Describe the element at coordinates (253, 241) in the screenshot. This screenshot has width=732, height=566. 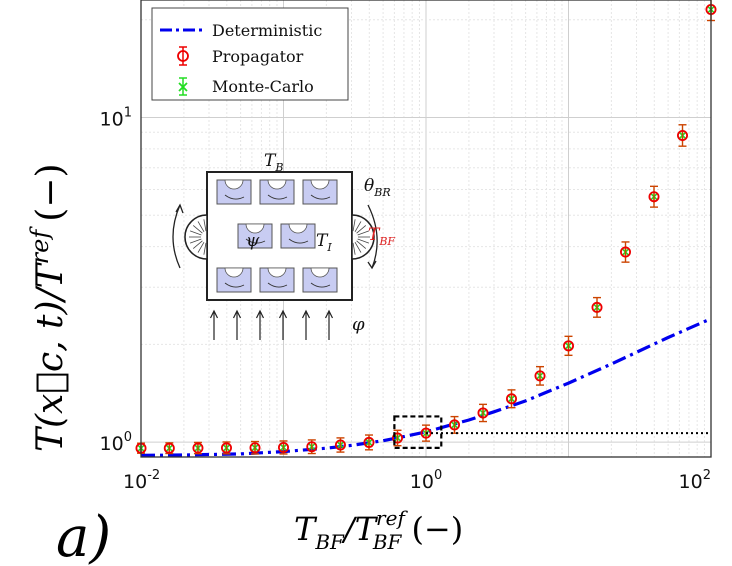
I see `label-psi: ψ` at that location.